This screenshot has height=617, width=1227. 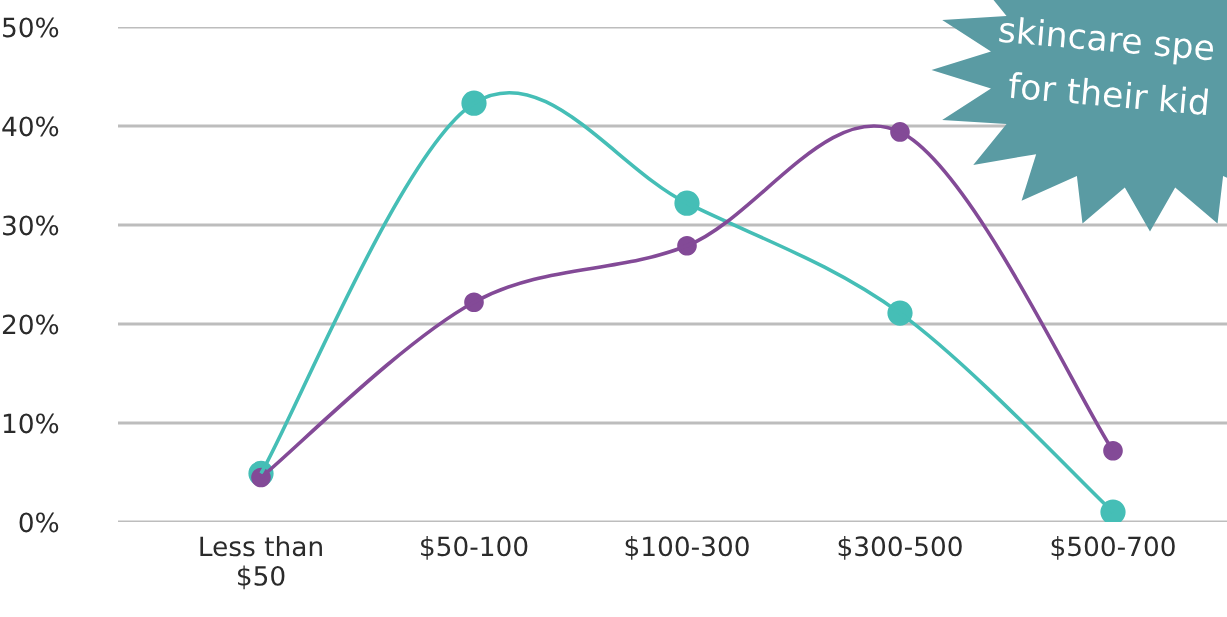 What do you see at coordinates (30, 324) in the screenshot?
I see `y-tick-label: 20%` at bounding box center [30, 324].